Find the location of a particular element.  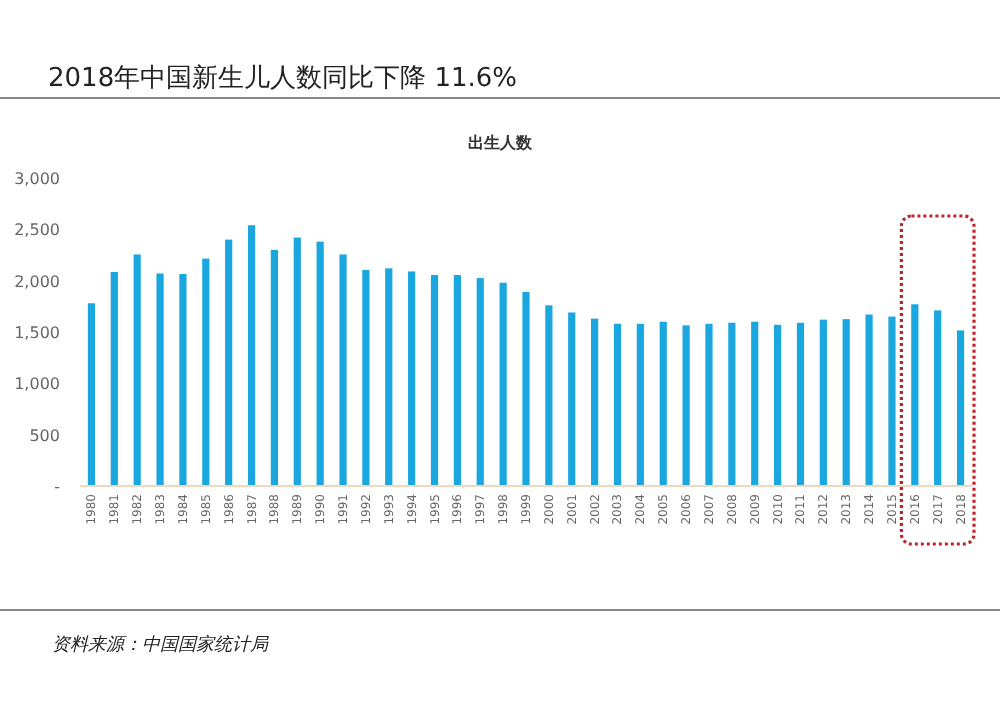

y-tick-label: 3,000 is located at coordinates (37, 179).